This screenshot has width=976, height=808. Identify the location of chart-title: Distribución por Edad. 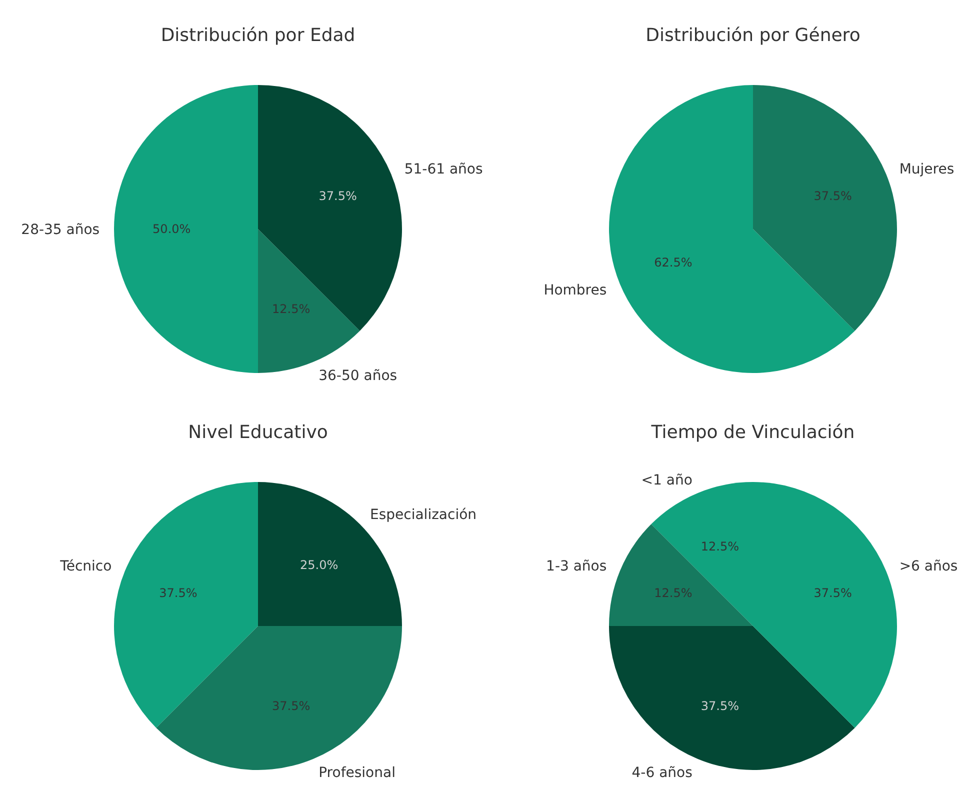
(258, 35).